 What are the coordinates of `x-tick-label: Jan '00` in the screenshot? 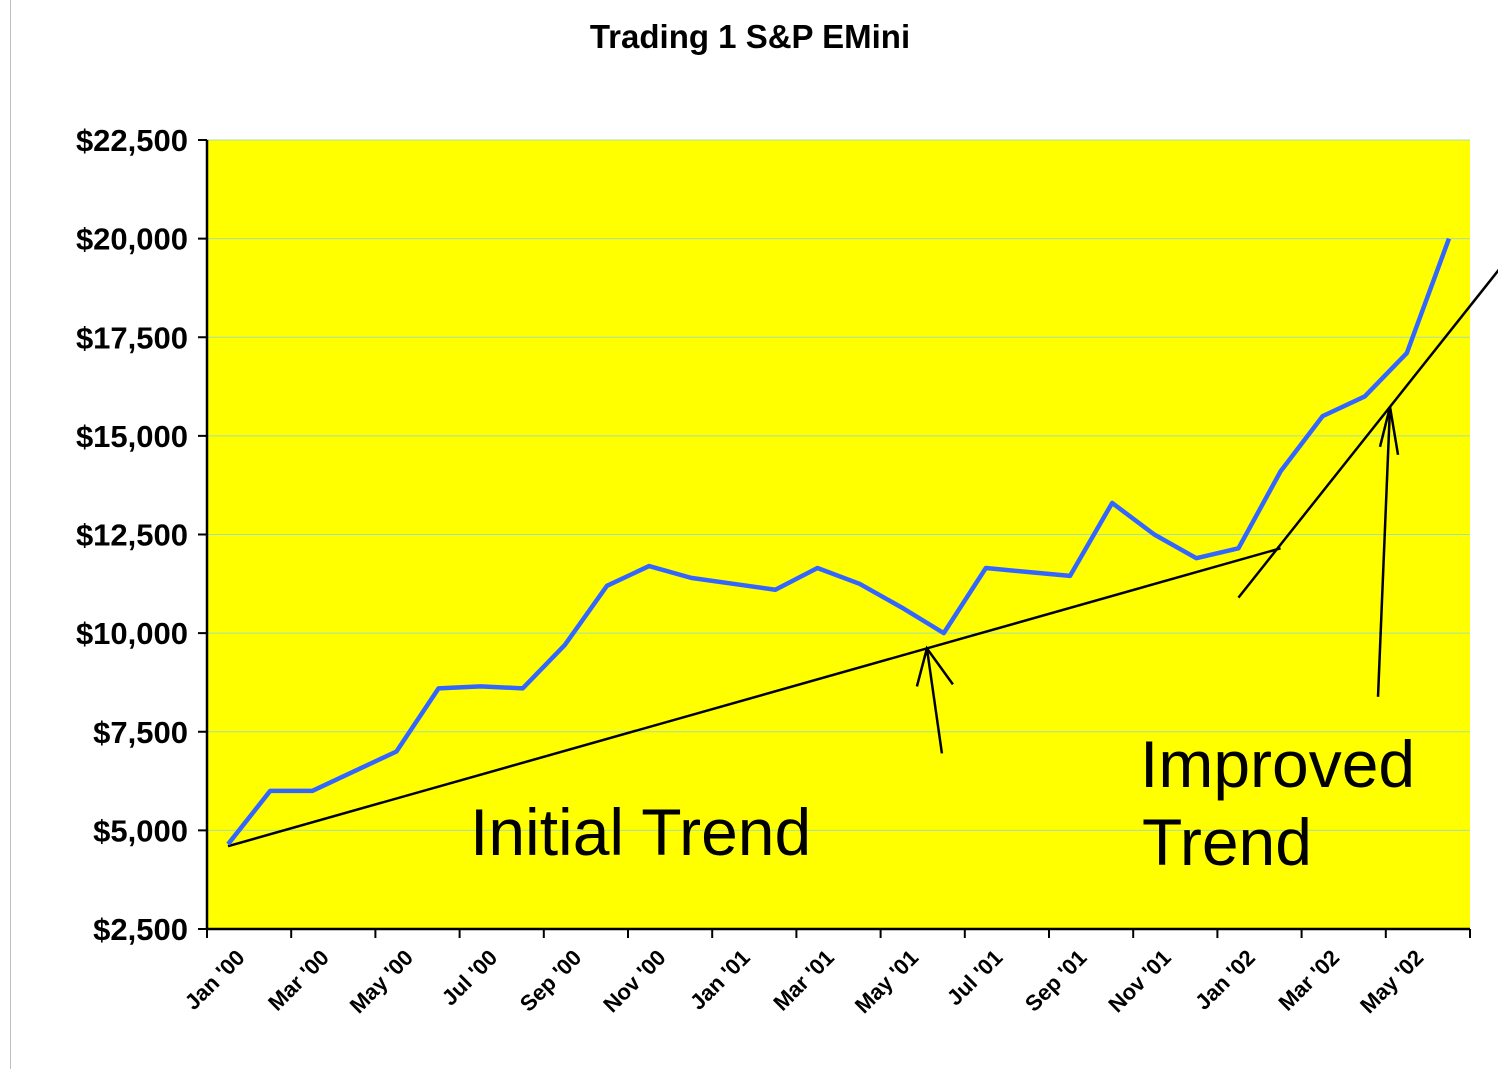 It's located at (215, 980).